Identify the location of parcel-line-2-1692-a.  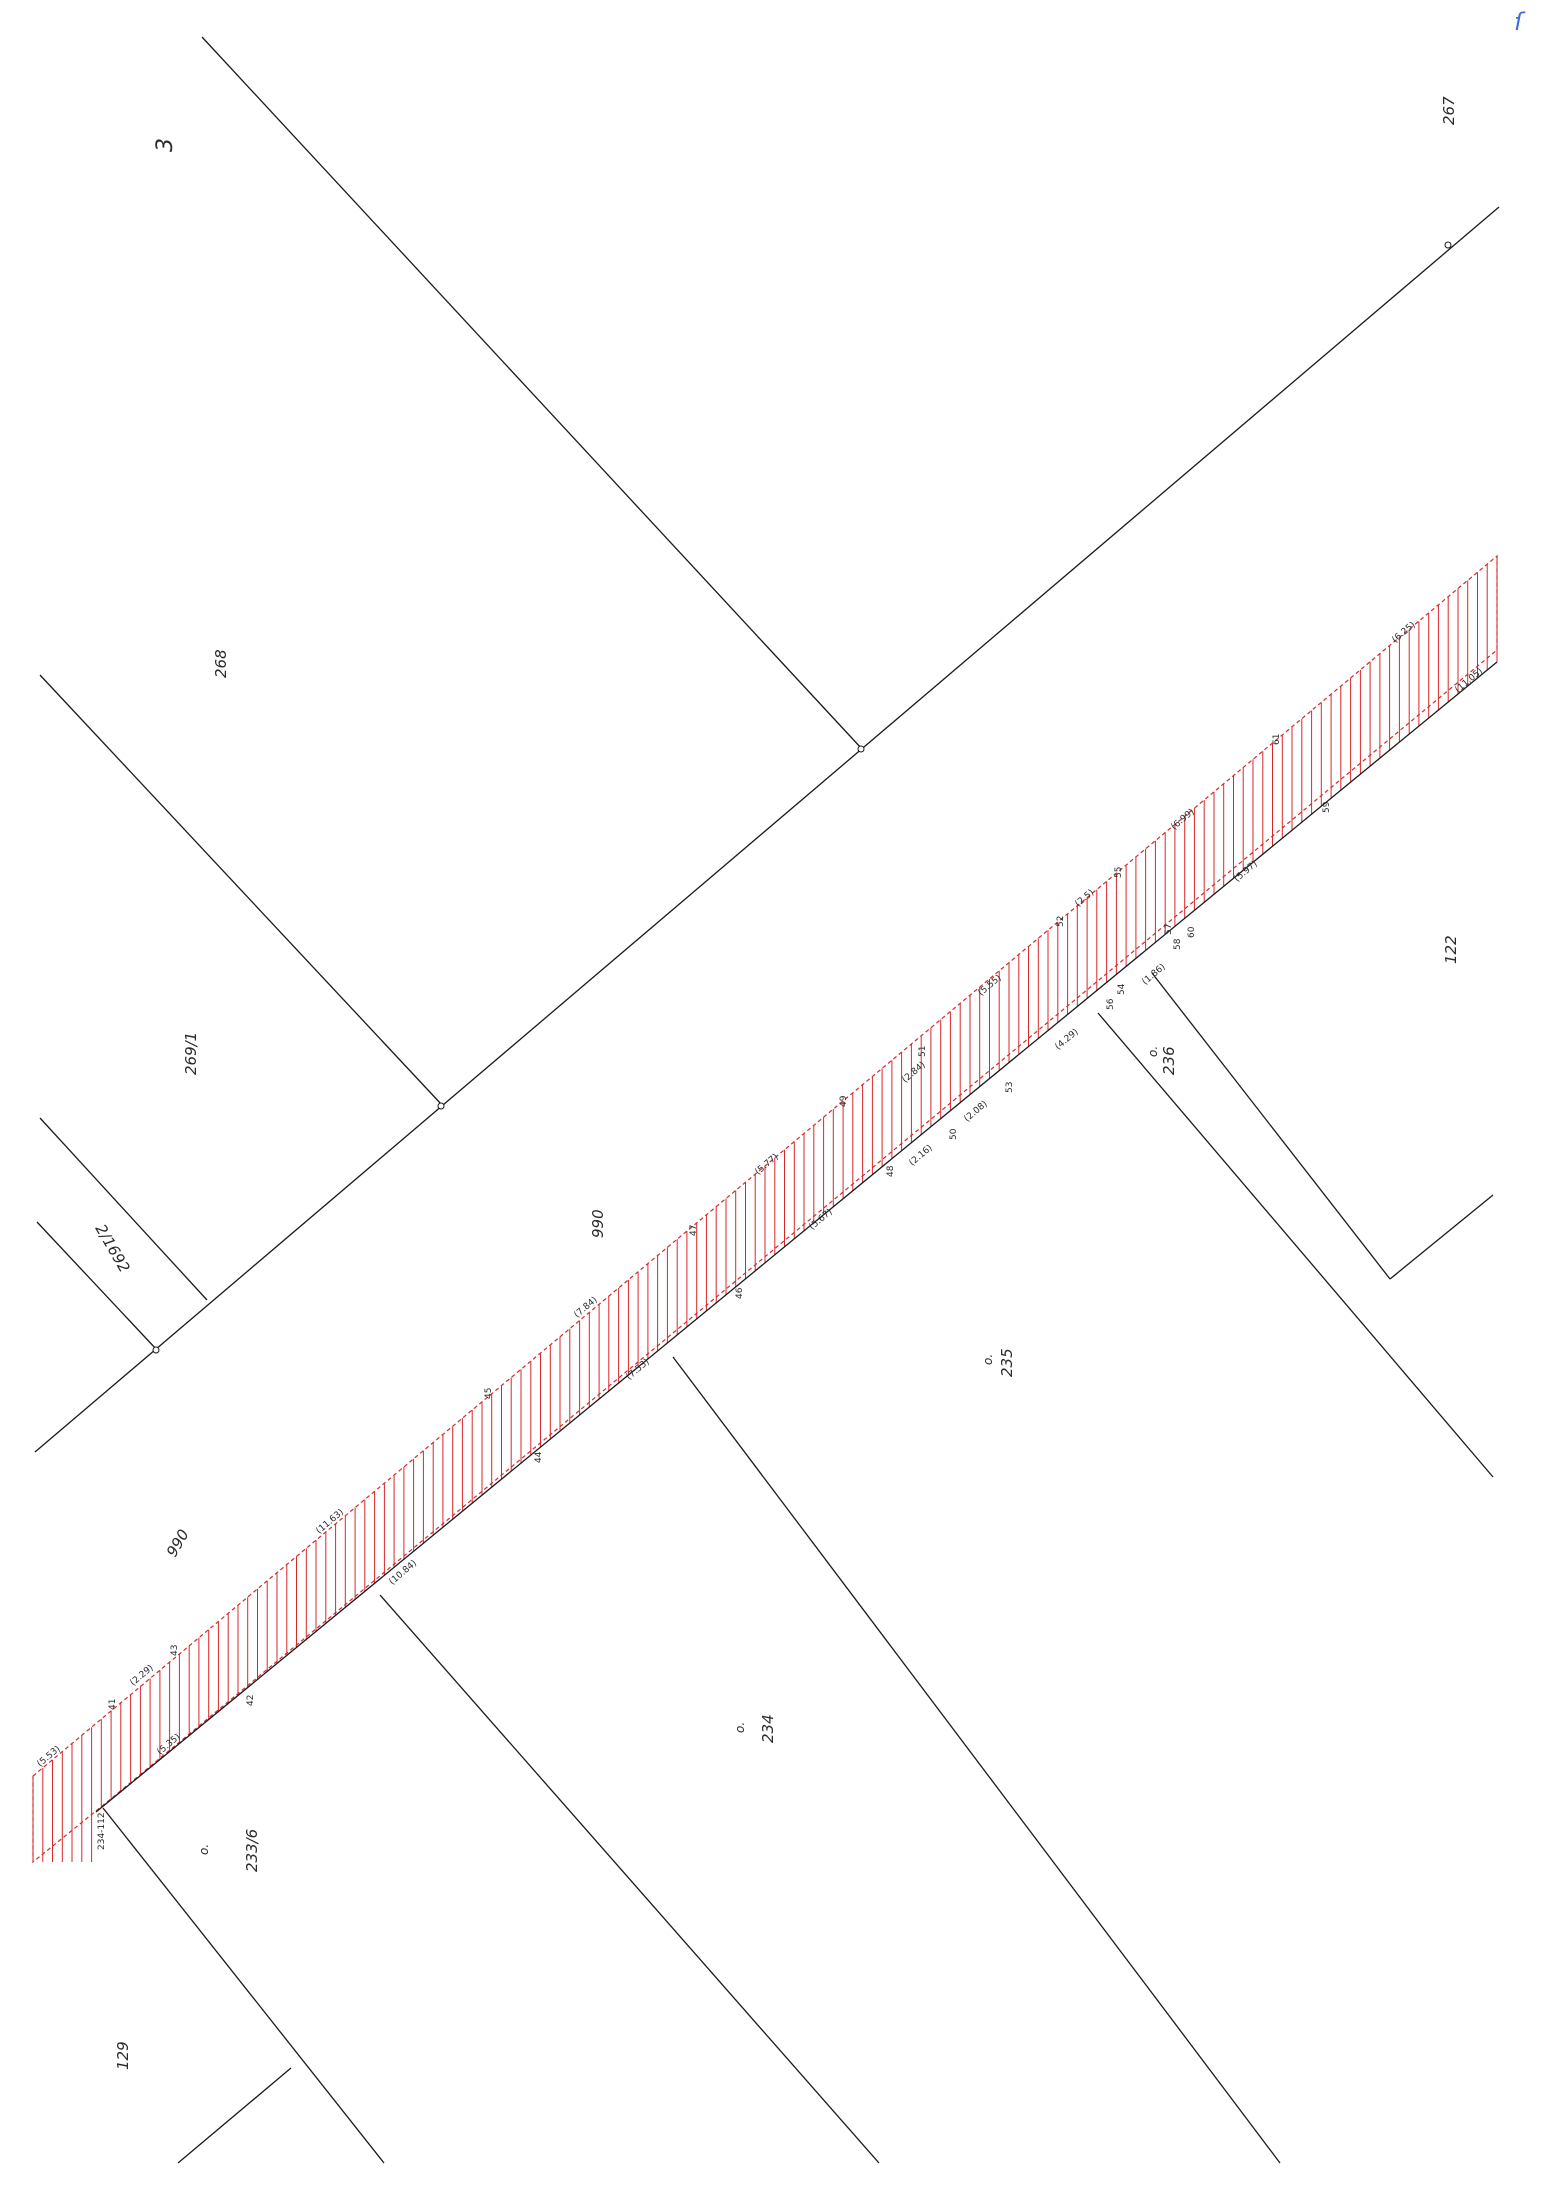
(123, 1209).